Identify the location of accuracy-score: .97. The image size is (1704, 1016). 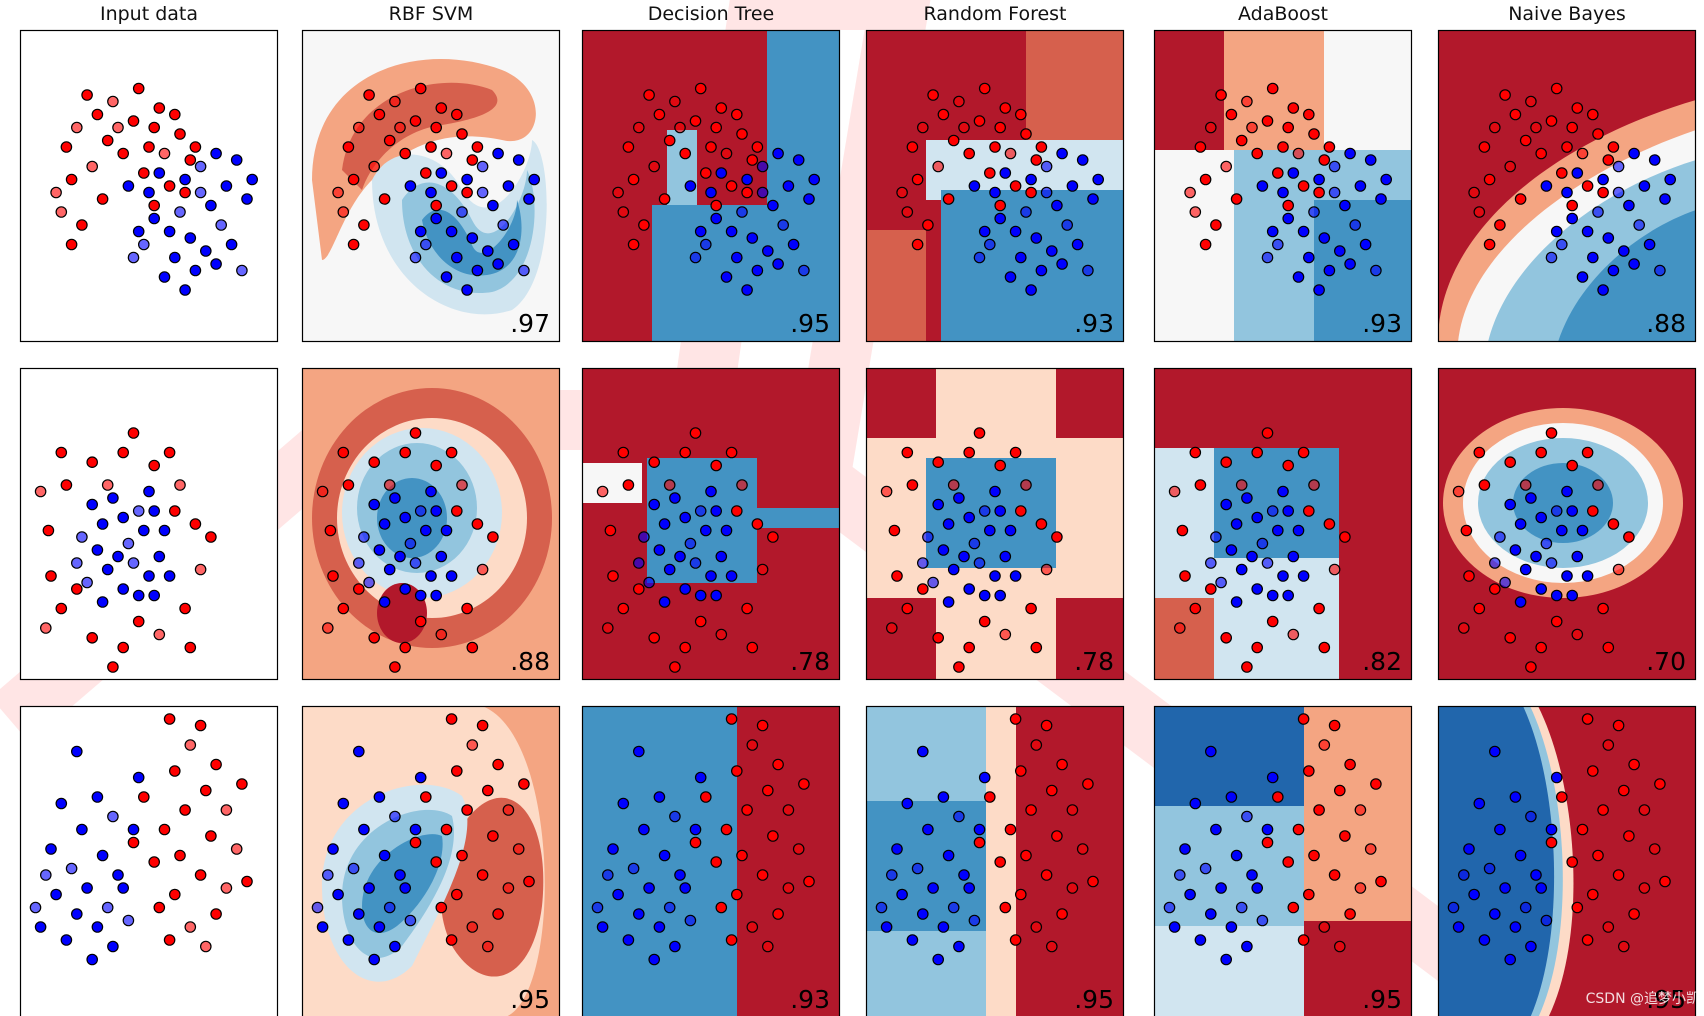
(530, 323).